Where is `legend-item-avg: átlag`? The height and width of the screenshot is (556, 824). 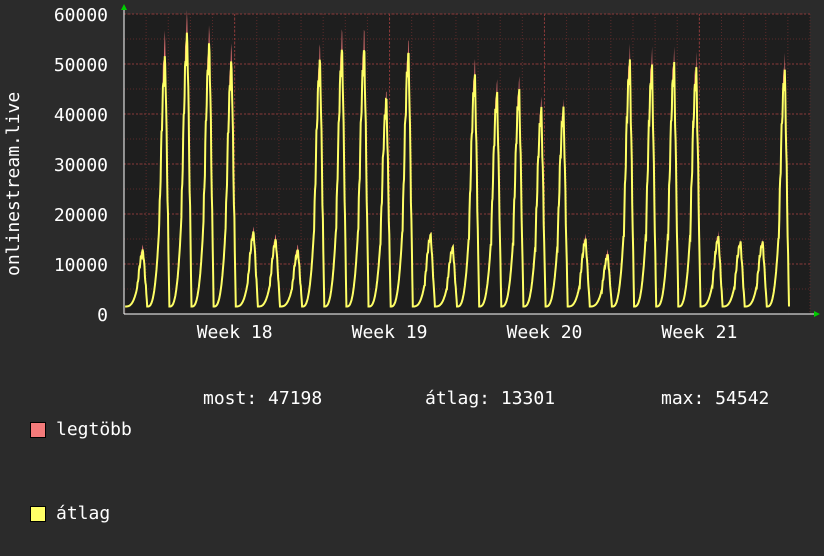 legend-item-avg: átlag is located at coordinates (81, 514).